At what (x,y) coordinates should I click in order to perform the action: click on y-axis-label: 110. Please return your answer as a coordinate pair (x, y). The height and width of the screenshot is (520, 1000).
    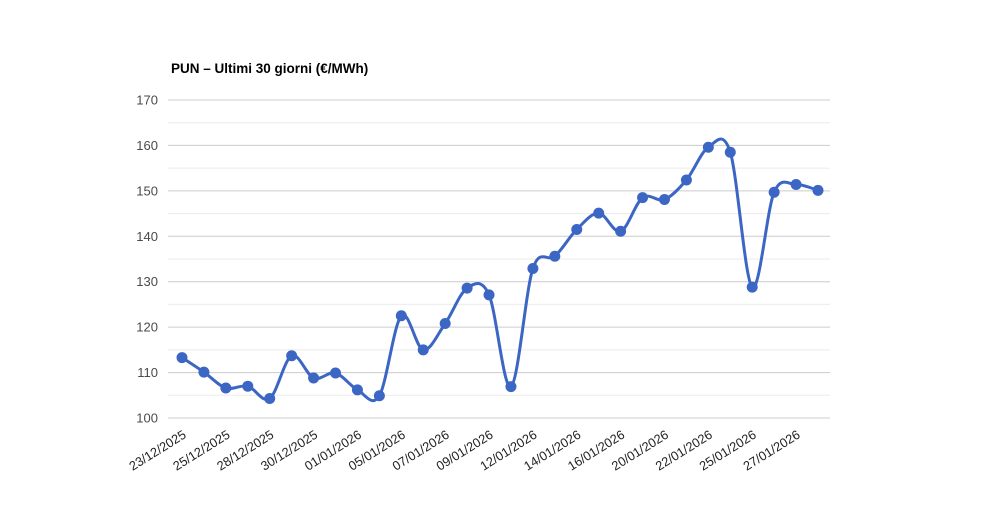
    Looking at the image, I should click on (147, 372).